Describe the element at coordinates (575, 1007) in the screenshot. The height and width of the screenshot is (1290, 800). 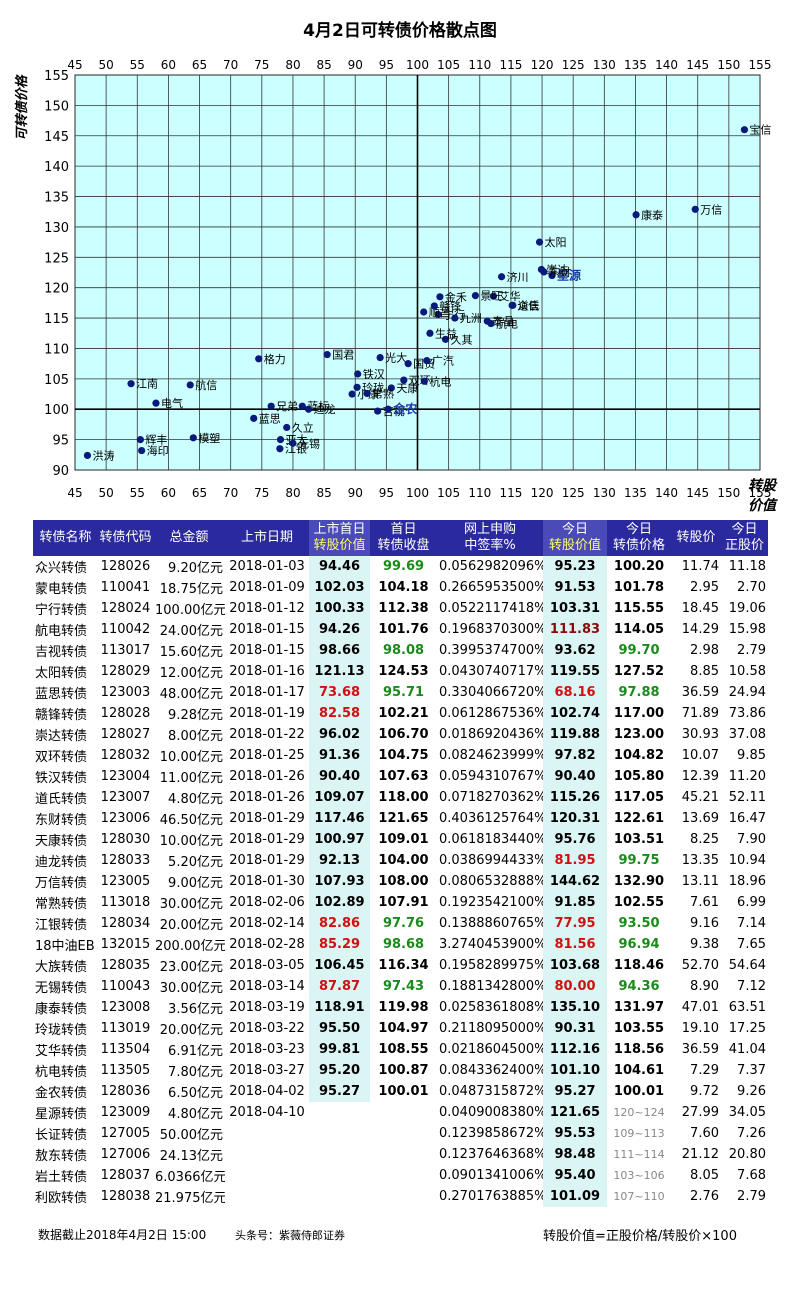
I see `table-cell: 135.10` at that location.